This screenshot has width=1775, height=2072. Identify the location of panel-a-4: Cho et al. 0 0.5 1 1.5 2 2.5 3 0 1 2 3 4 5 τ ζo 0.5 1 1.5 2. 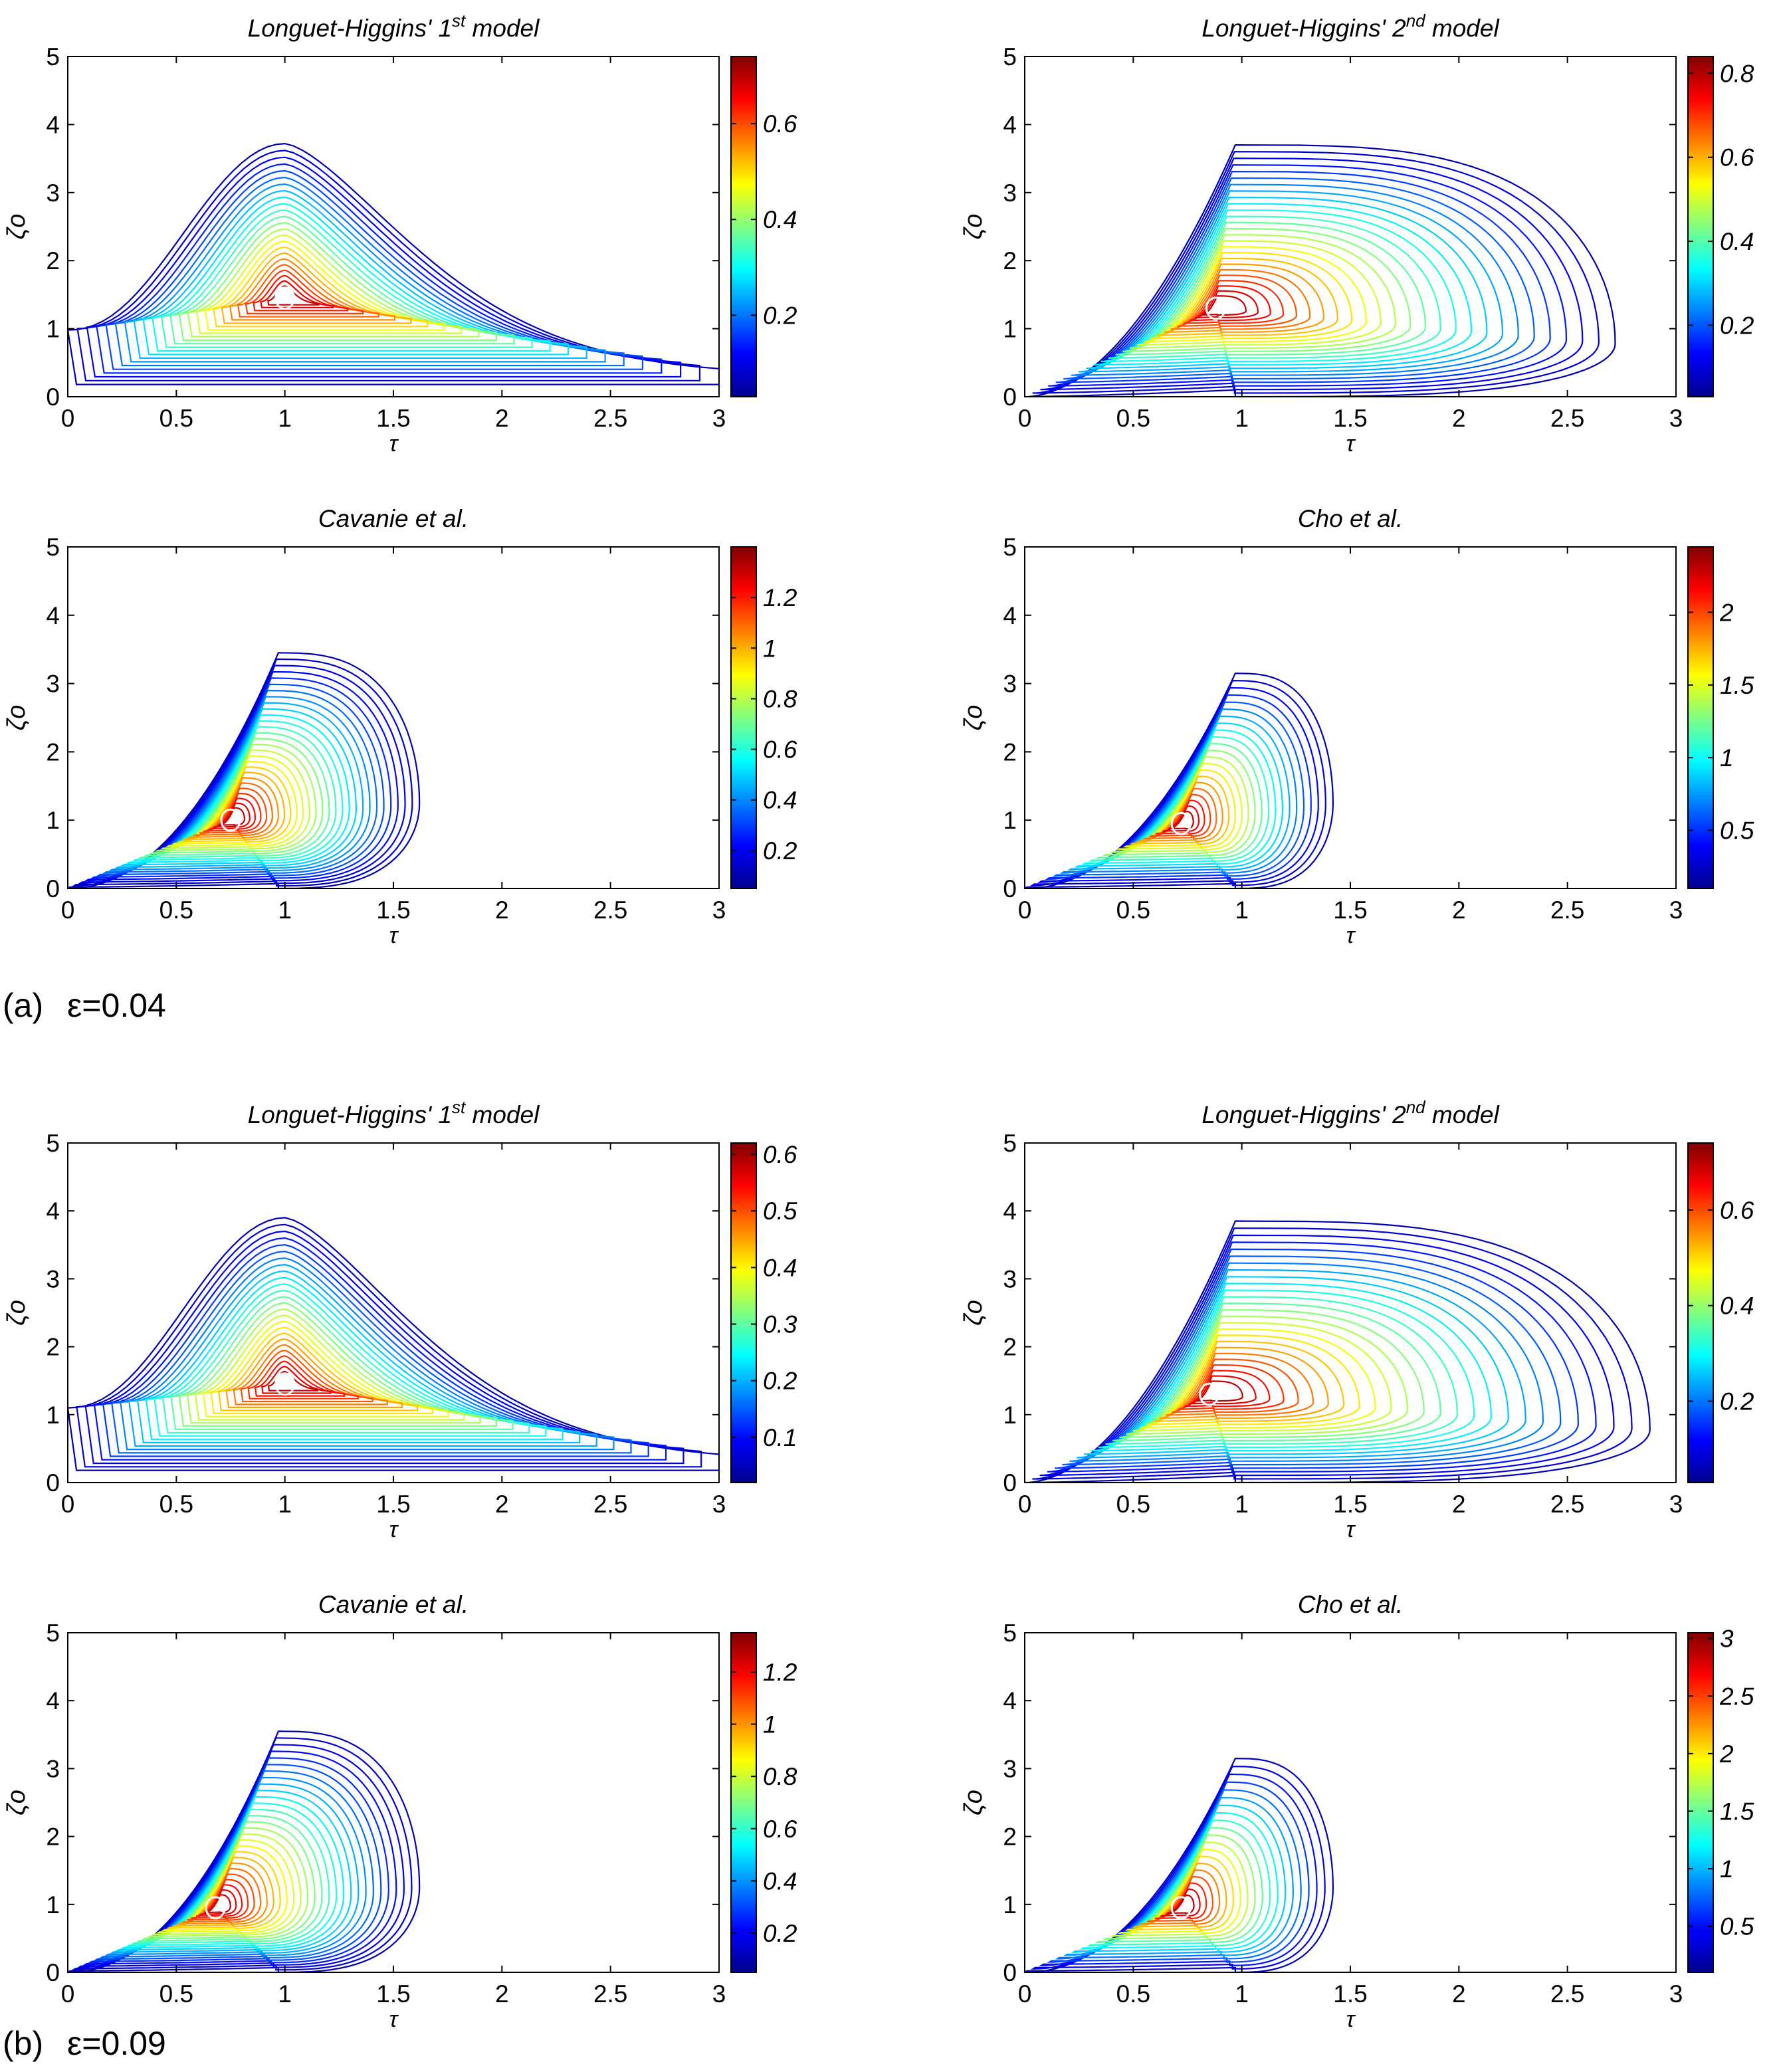
(1357, 726).